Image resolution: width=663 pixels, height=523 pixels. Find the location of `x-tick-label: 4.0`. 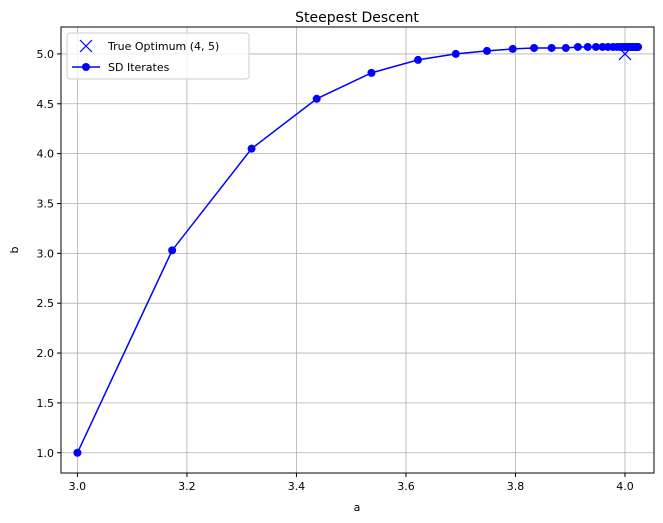

x-tick-label: 4.0 is located at coordinates (625, 486).